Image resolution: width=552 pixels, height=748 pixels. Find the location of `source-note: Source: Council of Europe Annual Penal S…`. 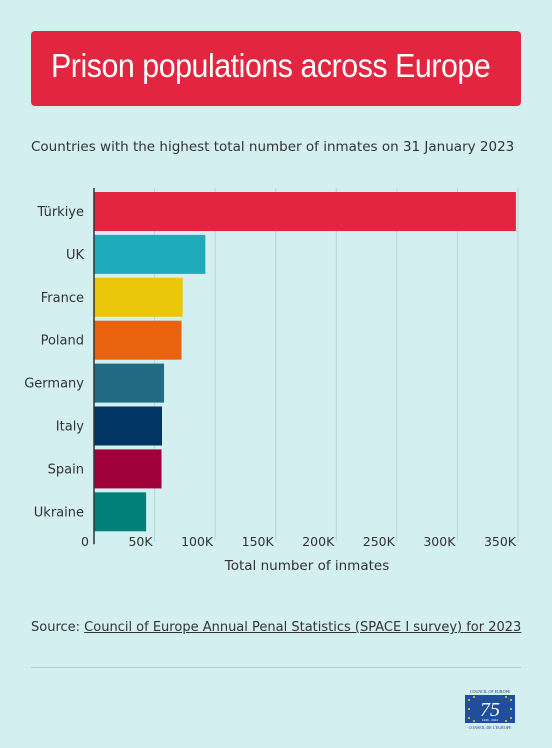

source-note: Source: Council of Europe Annual Penal S… is located at coordinates (276, 627).